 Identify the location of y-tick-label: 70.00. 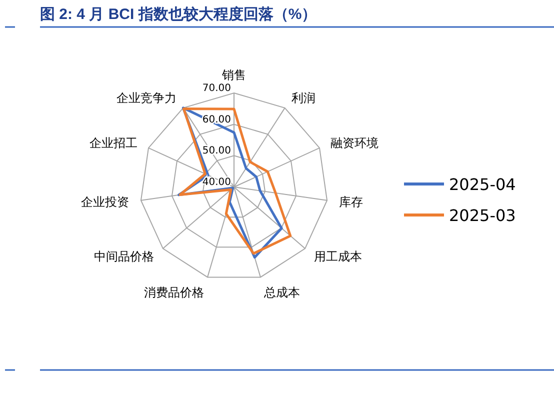
(216, 88).